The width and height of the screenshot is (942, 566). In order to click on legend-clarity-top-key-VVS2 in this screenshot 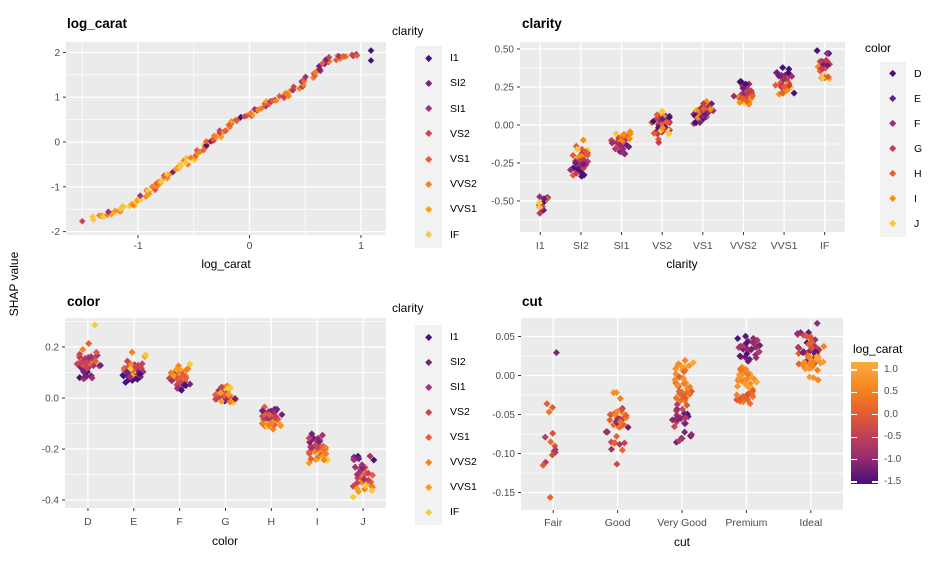, I will do `click(428, 185)`.